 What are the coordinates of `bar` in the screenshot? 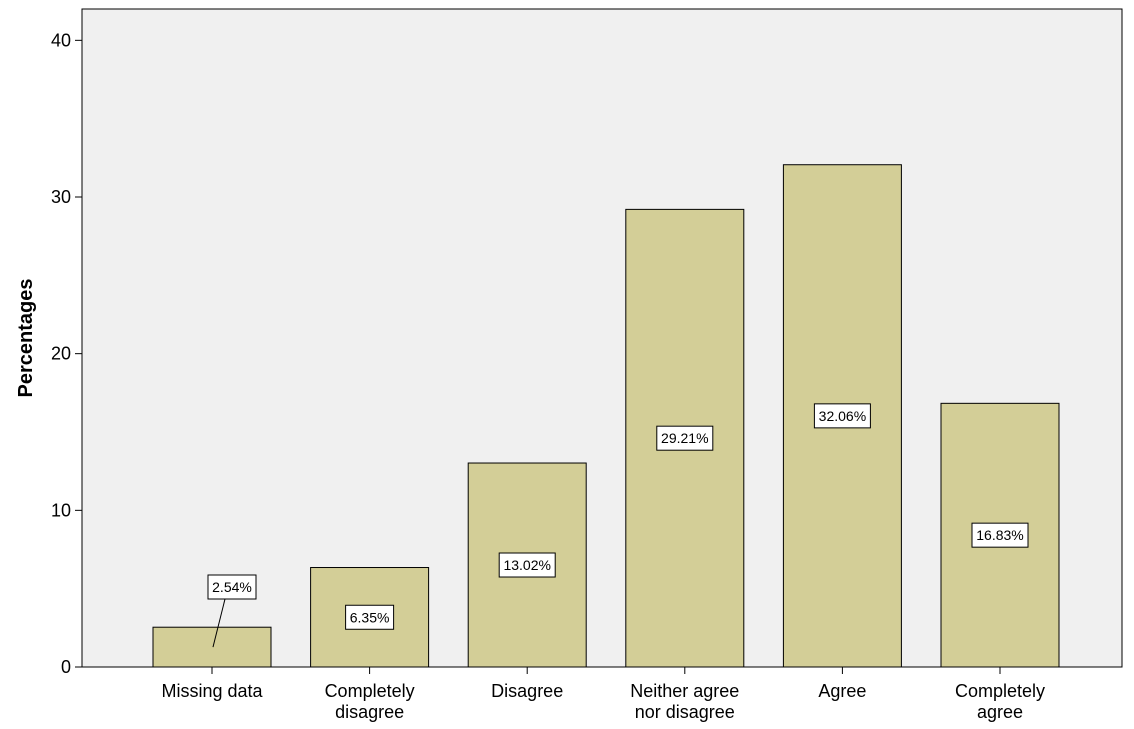 It's located at (212, 647).